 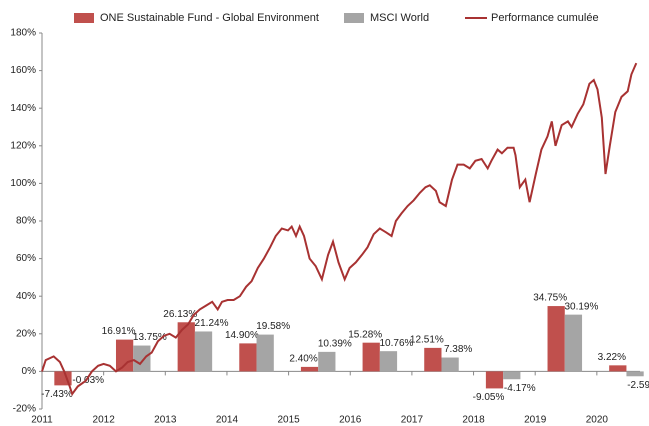 I want to click on x-tick-label: 2011, so click(x=42, y=420).